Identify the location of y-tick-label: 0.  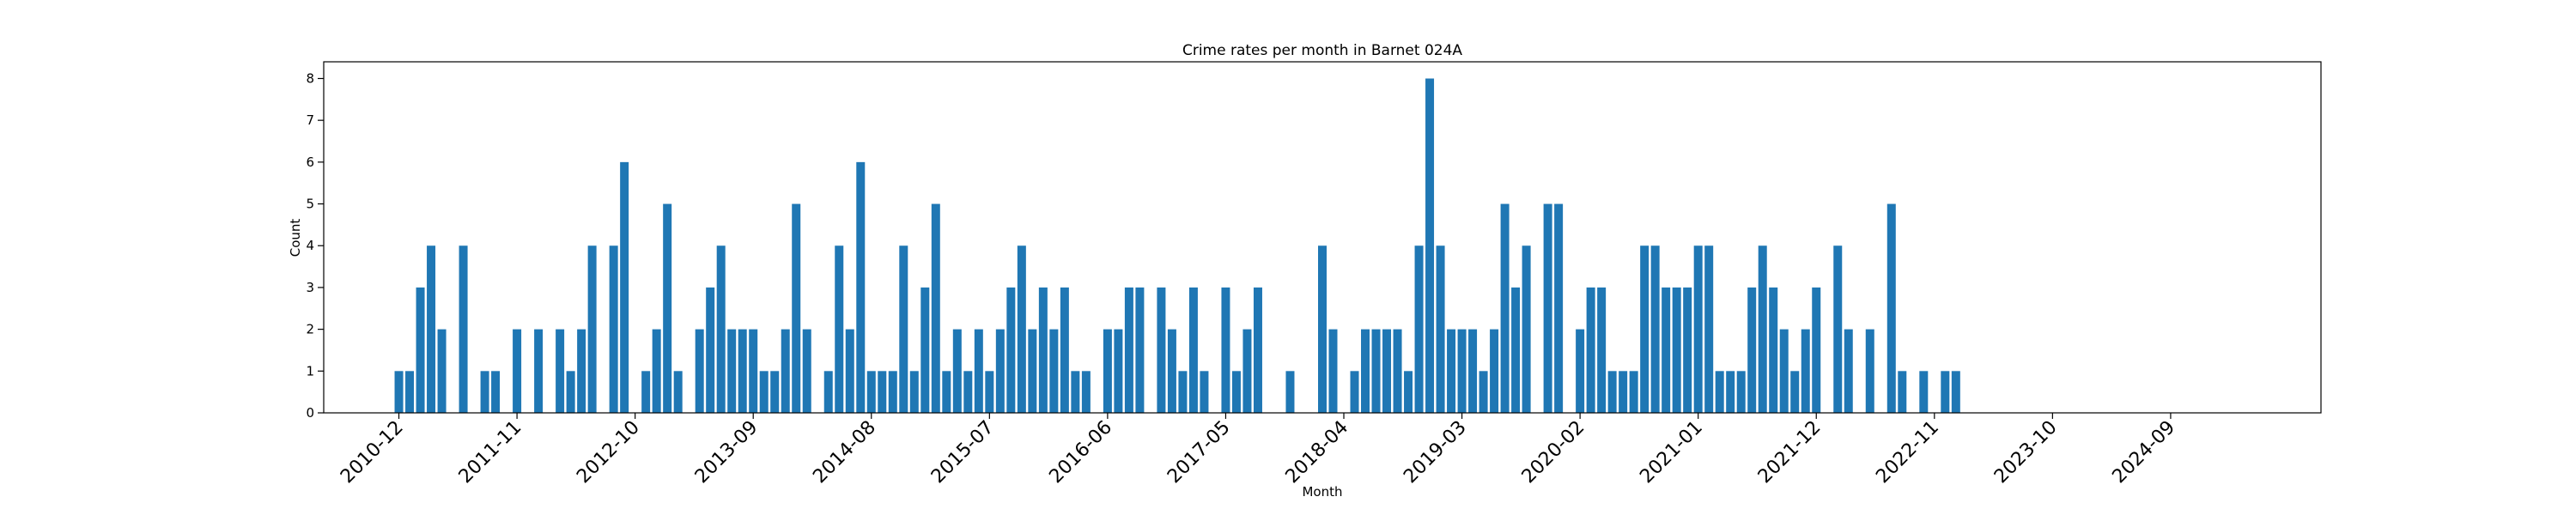
(310, 413).